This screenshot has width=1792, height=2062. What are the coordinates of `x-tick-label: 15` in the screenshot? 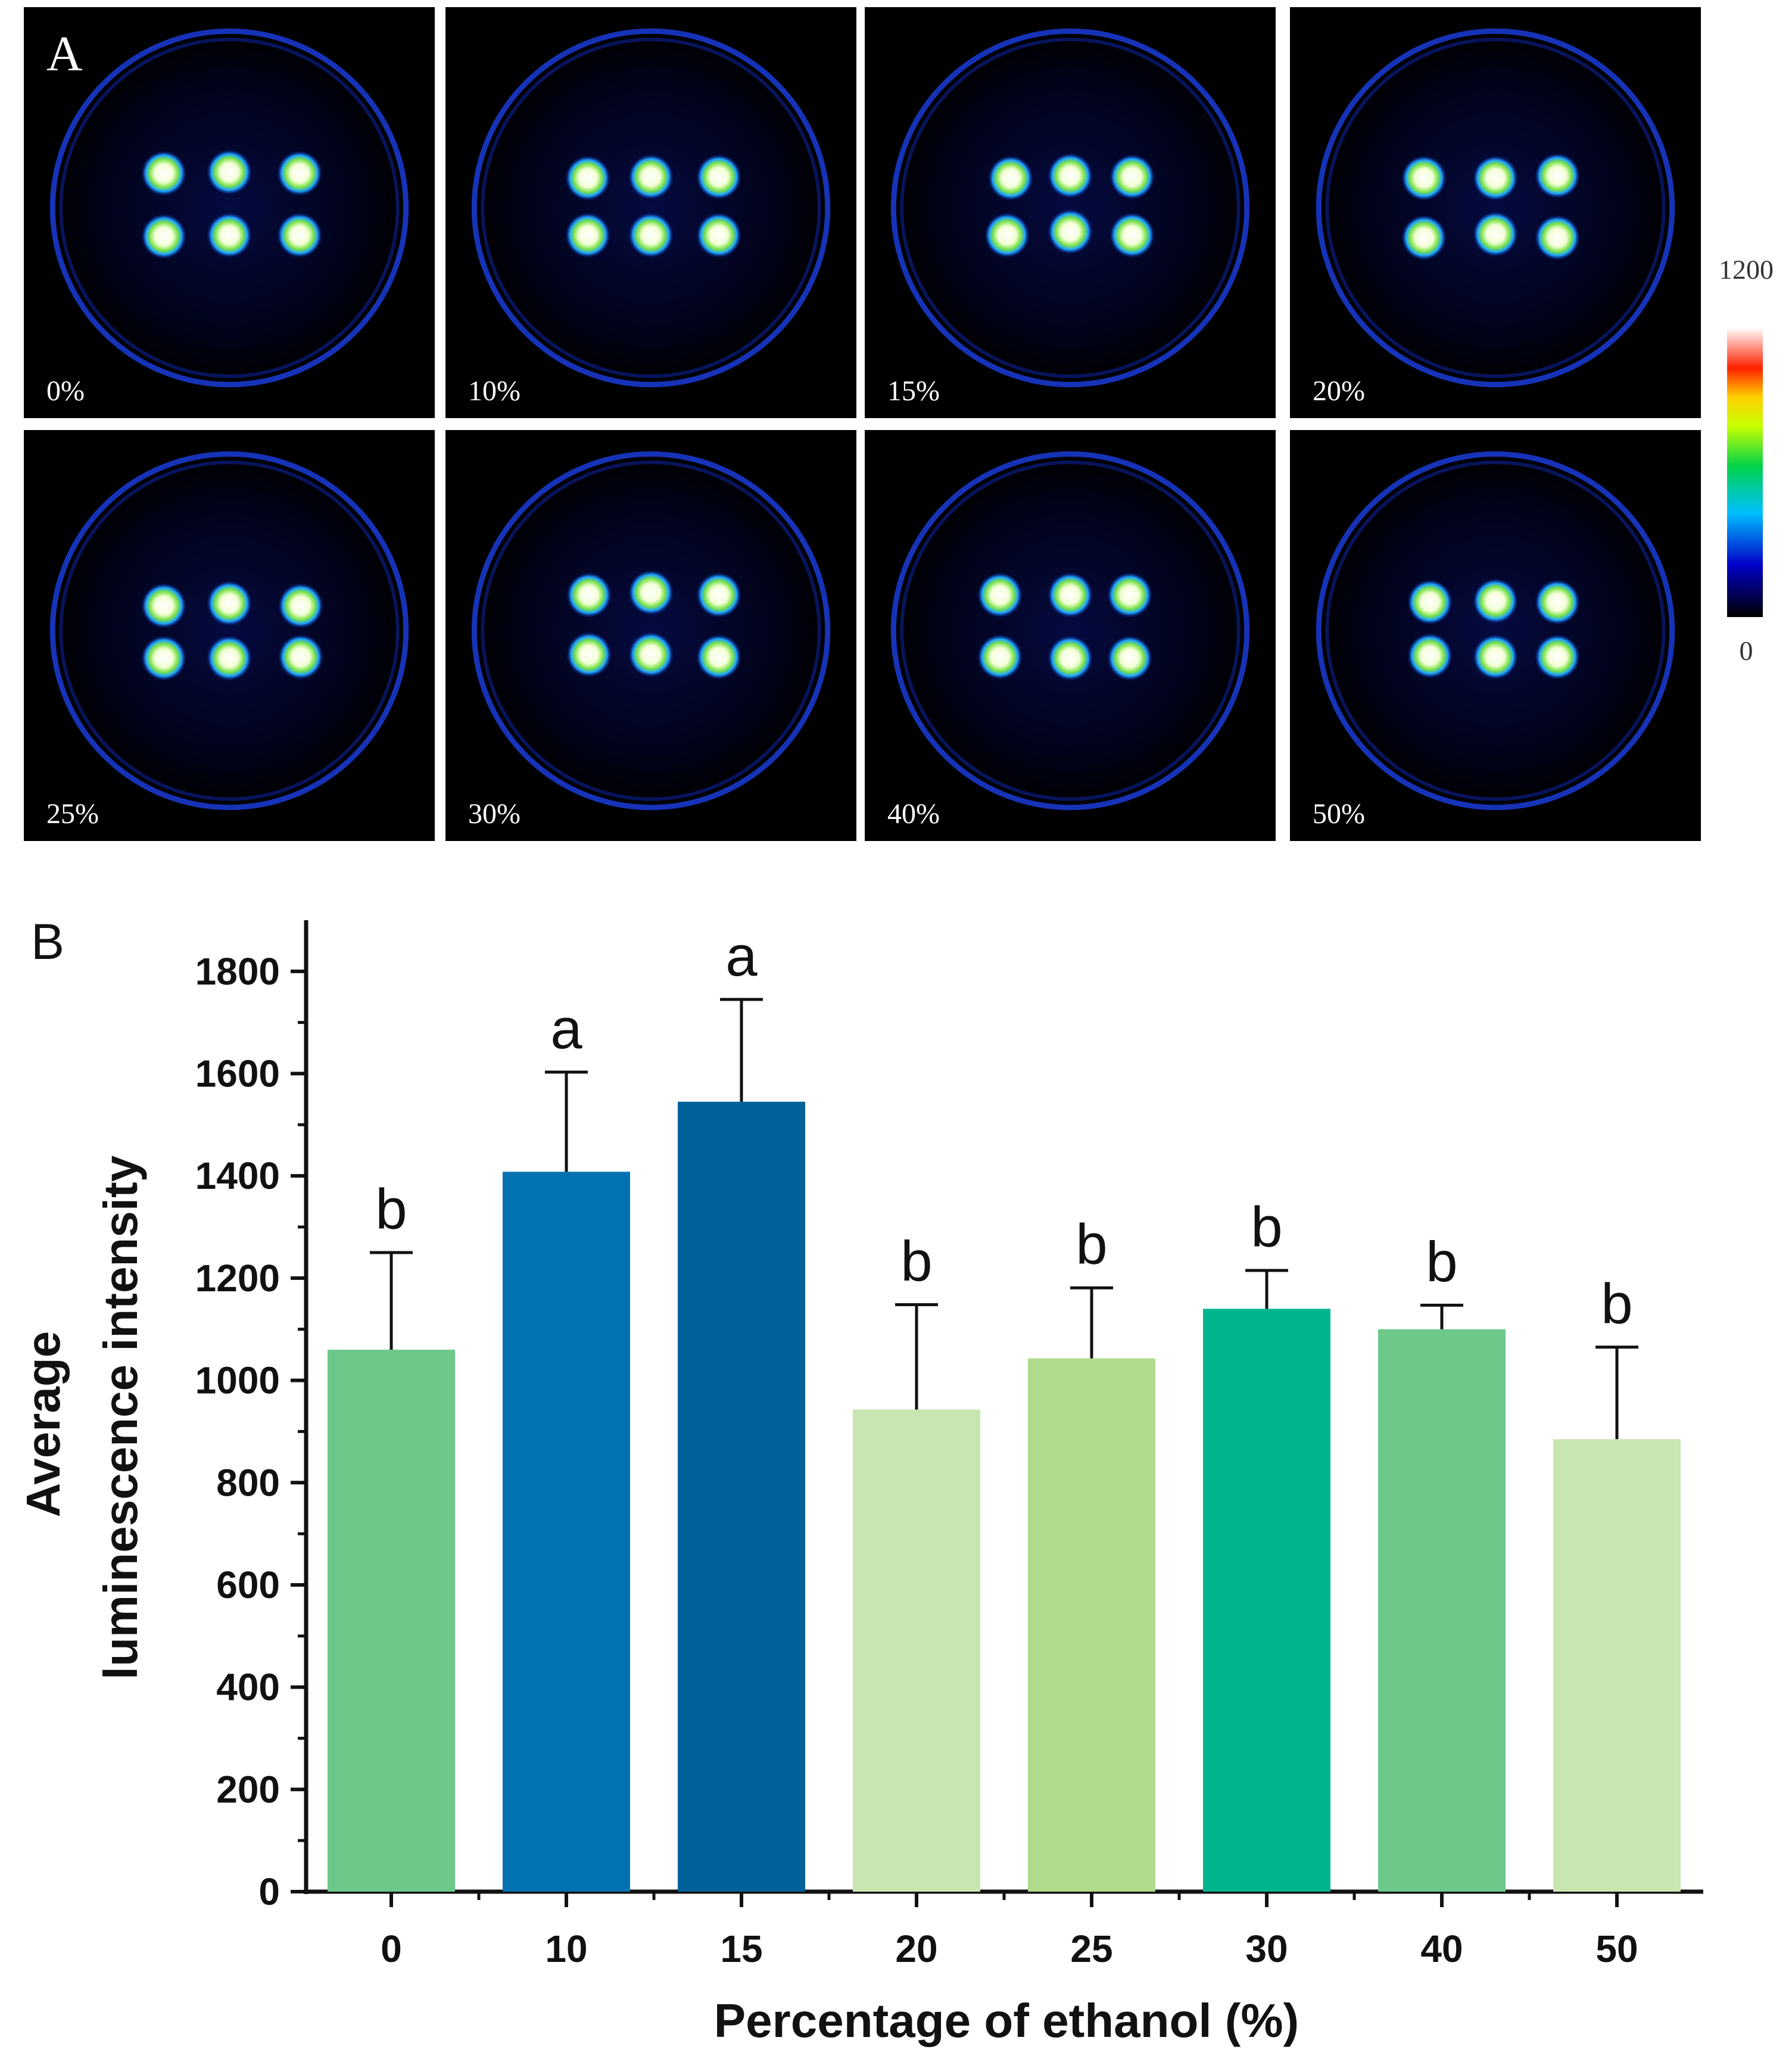 It's located at (741, 1948).